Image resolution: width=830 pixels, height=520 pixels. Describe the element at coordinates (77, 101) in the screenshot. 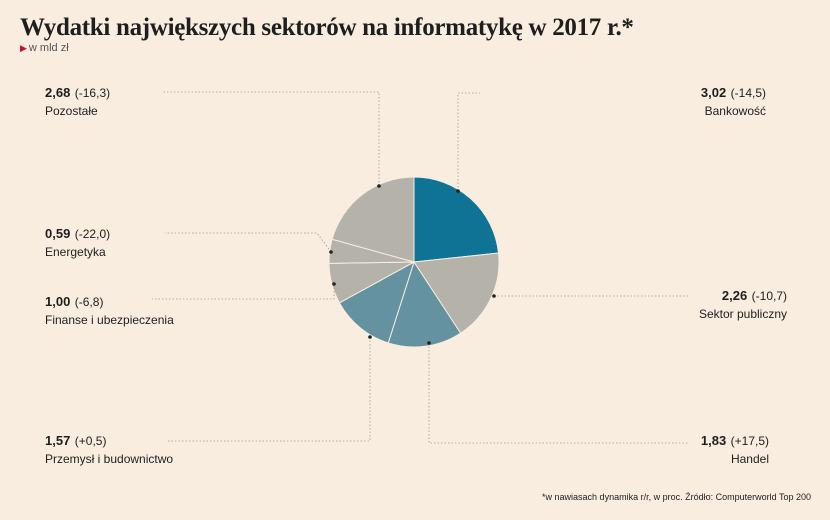

I see `label-pozostale: 2,68 (-16,3) Pozostałe` at that location.